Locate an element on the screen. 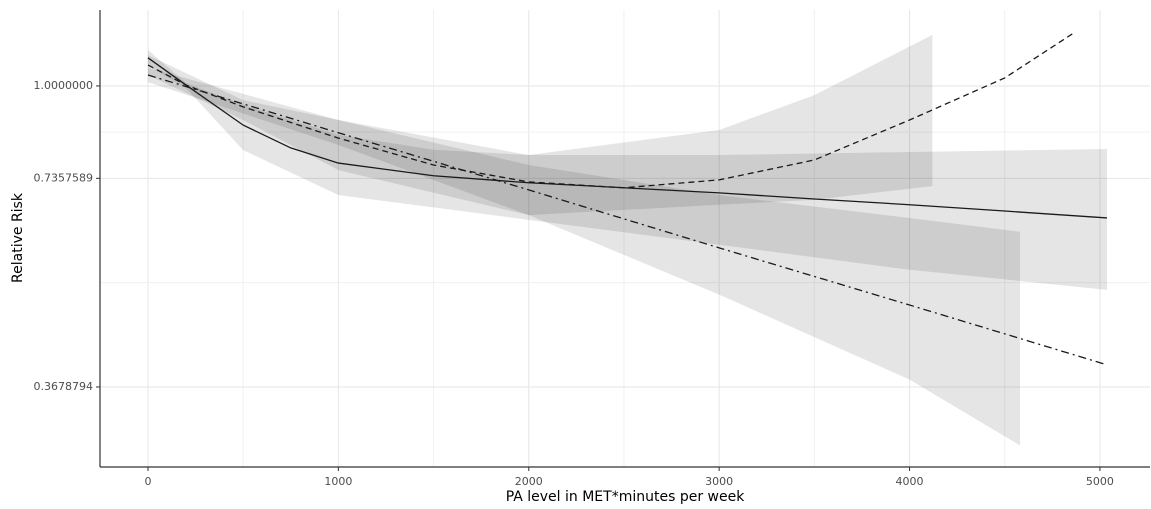  y-tick-label: 0.7357589 is located at coordinates (64, 177).